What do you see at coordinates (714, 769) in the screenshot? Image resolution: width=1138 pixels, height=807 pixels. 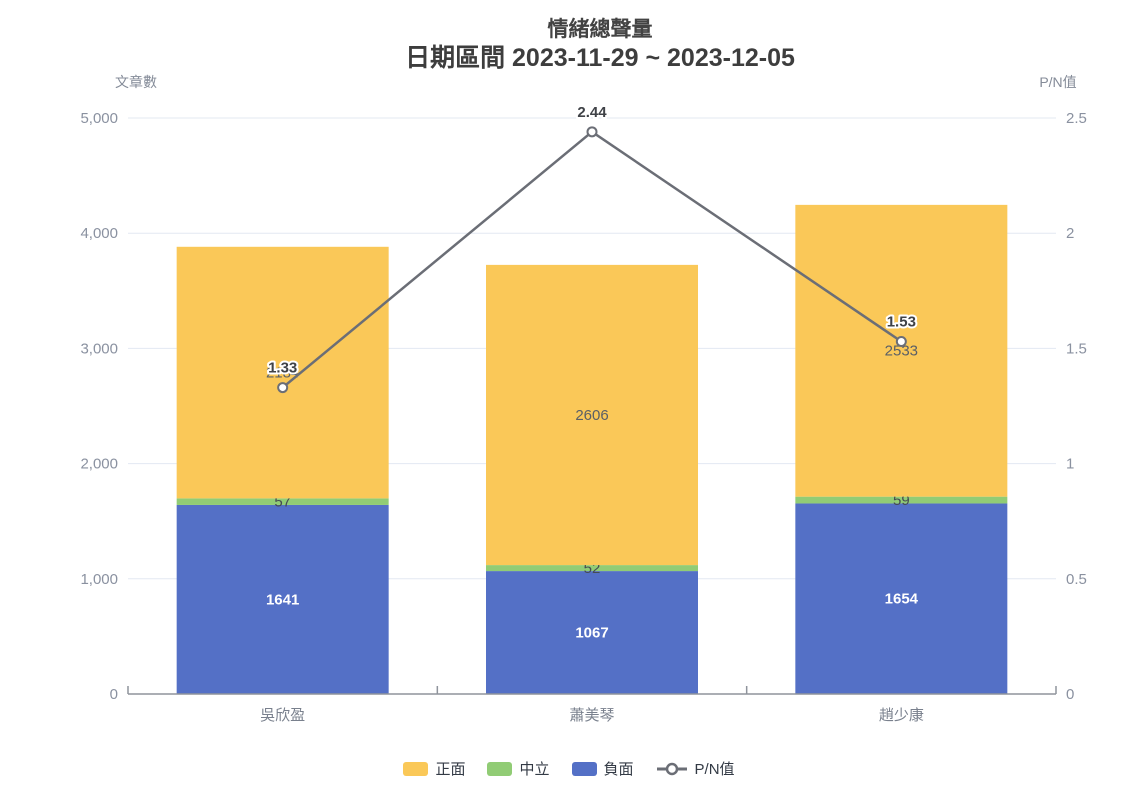 I see `legend-label-pn-ratio: P/N值` at bounding box center [714, 769].